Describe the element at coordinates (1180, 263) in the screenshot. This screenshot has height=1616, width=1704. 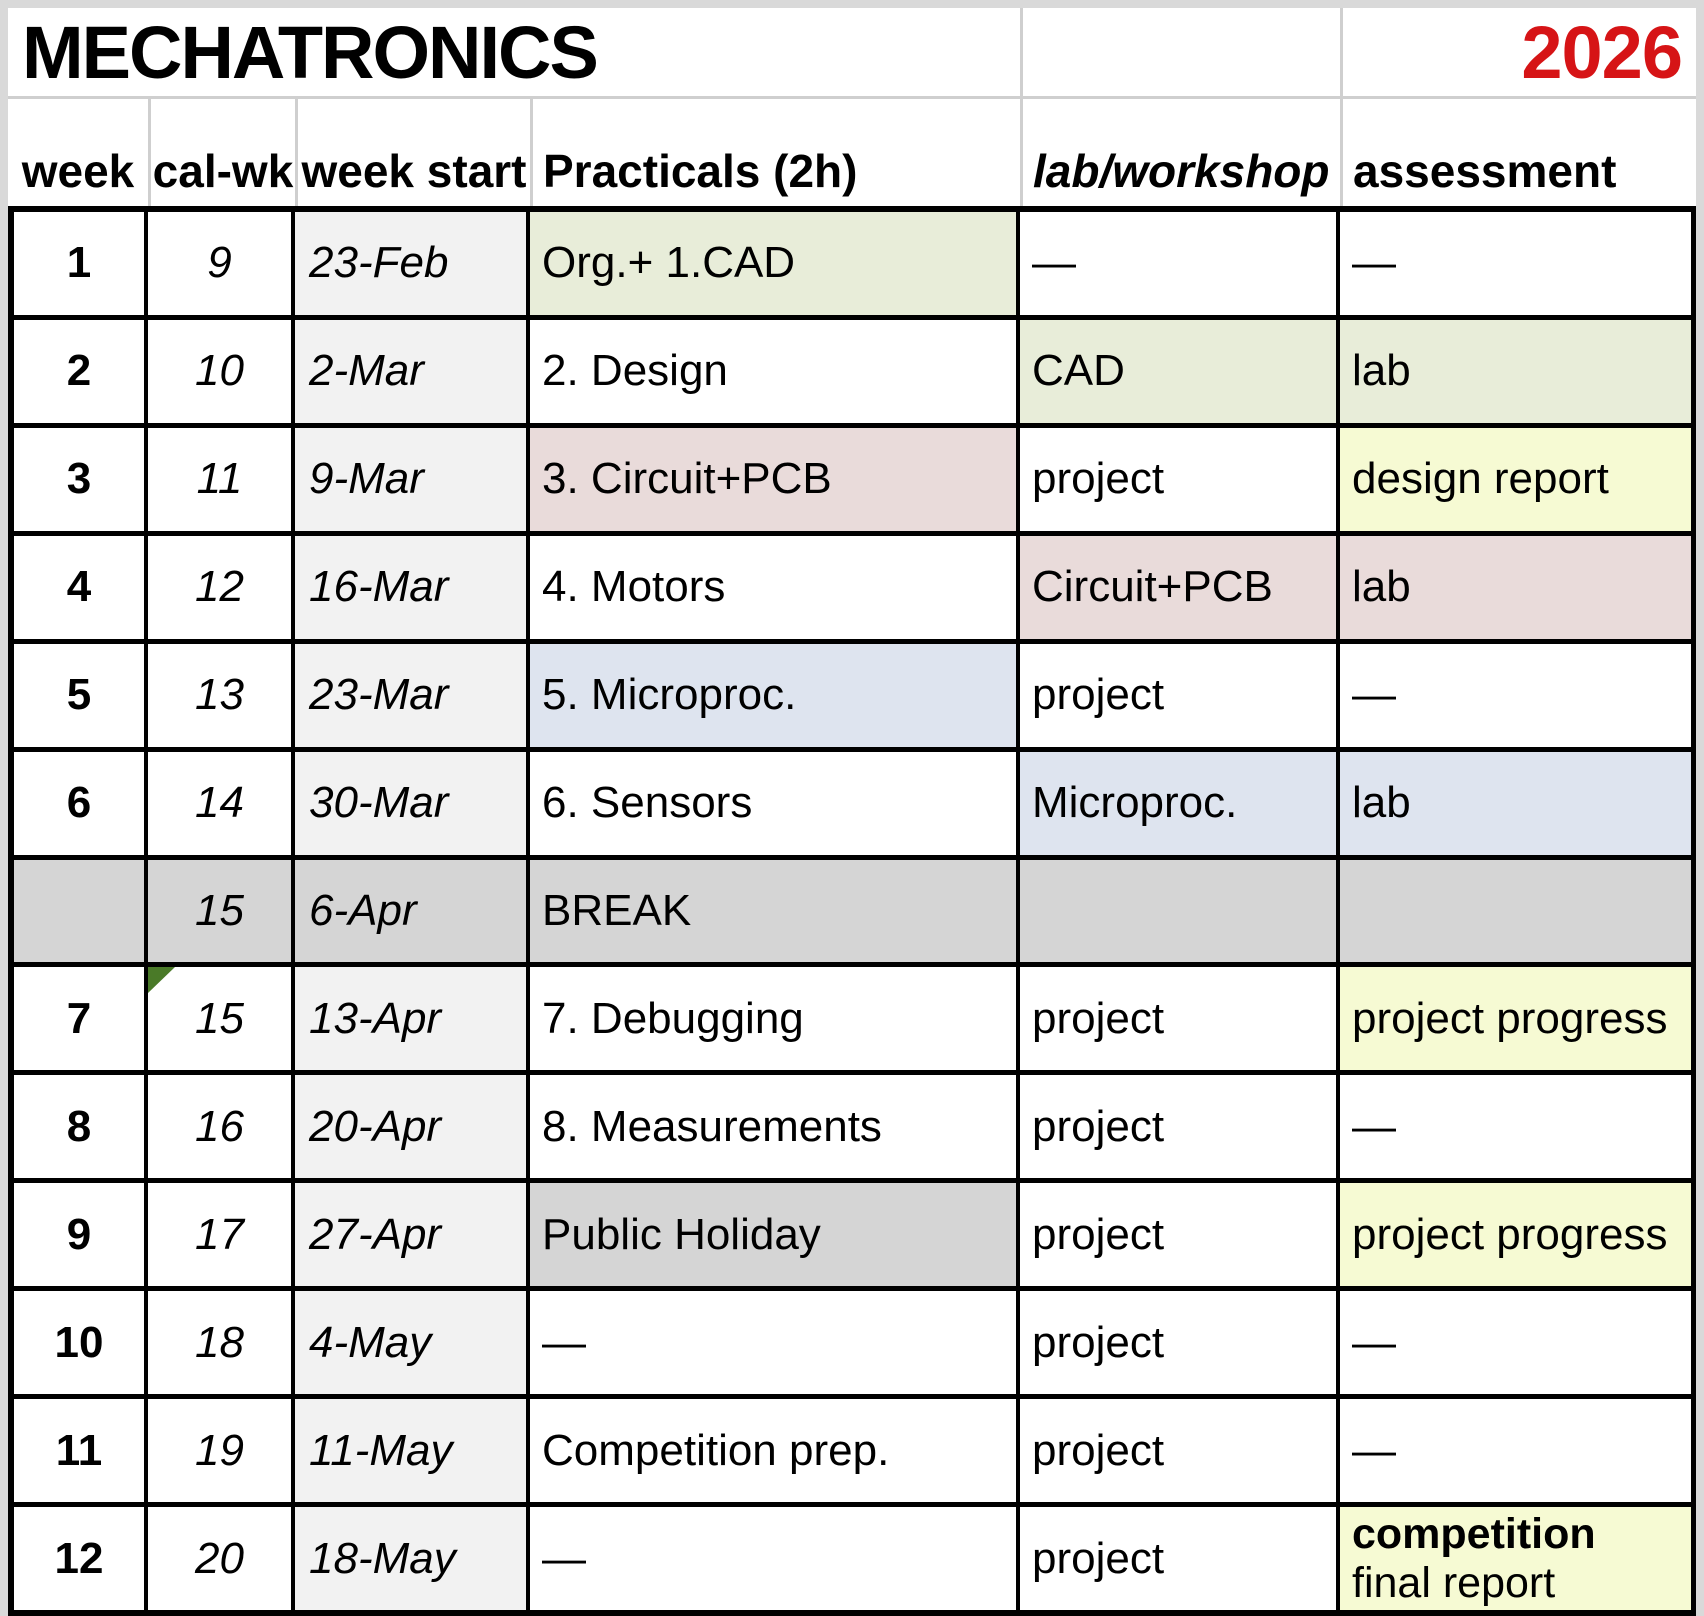
I see `cell-lab-workshop: —` at that location.